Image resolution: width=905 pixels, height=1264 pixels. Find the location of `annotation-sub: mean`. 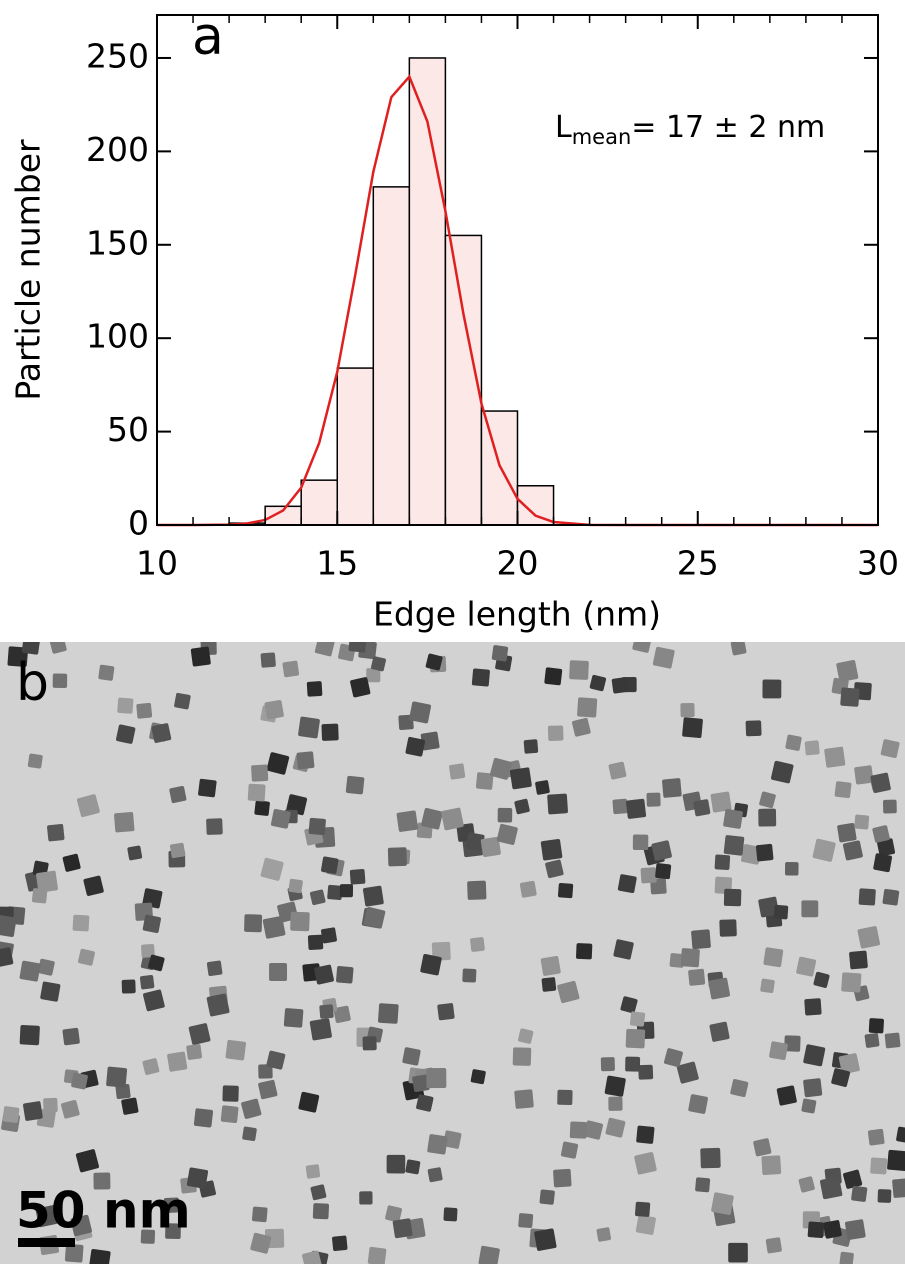

annotation-sub: mean is located at coordinates (602, 137).